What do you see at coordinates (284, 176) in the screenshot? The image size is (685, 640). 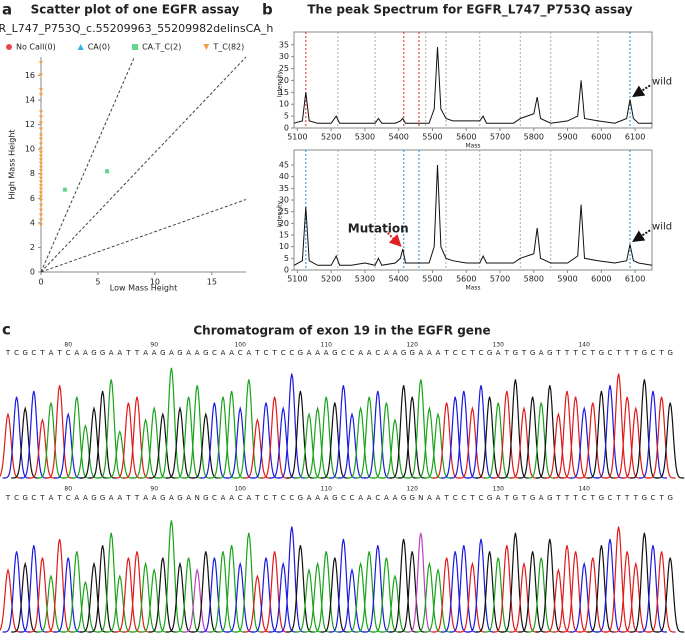 I see `y-tick-label: 40` at bounding box center [284, 176].